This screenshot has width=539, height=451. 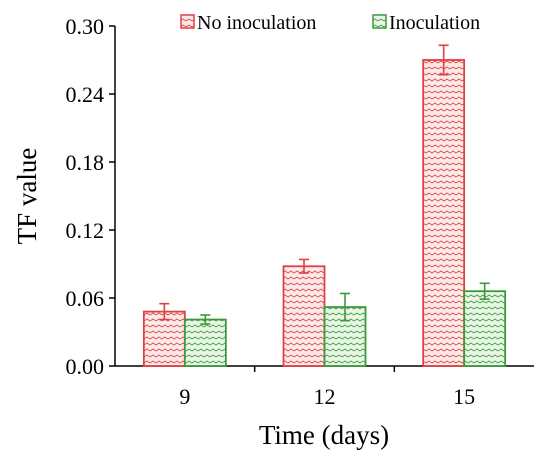 What do you see at coordinates (27, 196) in the screenshot?
I see `y-axis-title: TF value` at bounding box center [27, 196].